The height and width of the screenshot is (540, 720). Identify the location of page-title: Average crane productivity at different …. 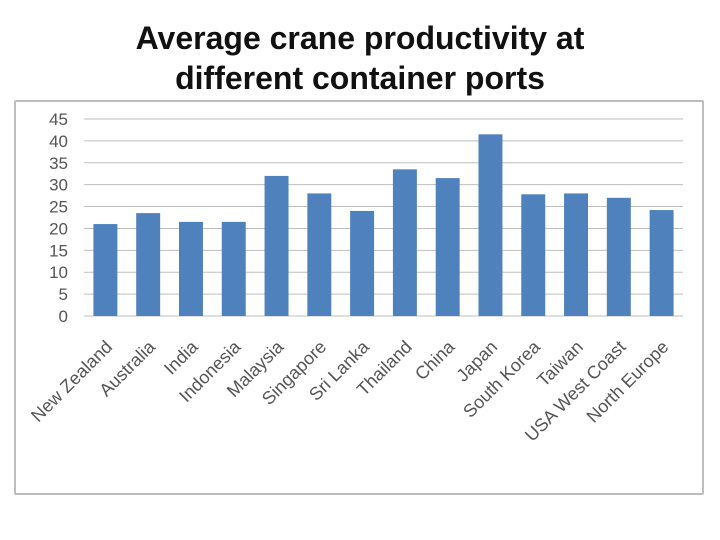
(360, 58).